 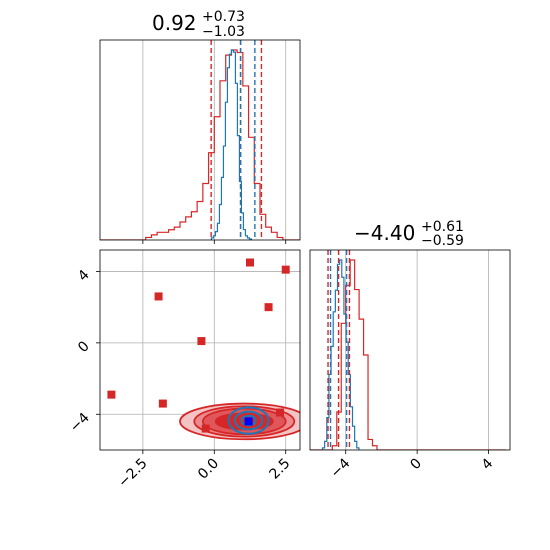 I want to click on hist-param1-red, so click(x=200, y=144).